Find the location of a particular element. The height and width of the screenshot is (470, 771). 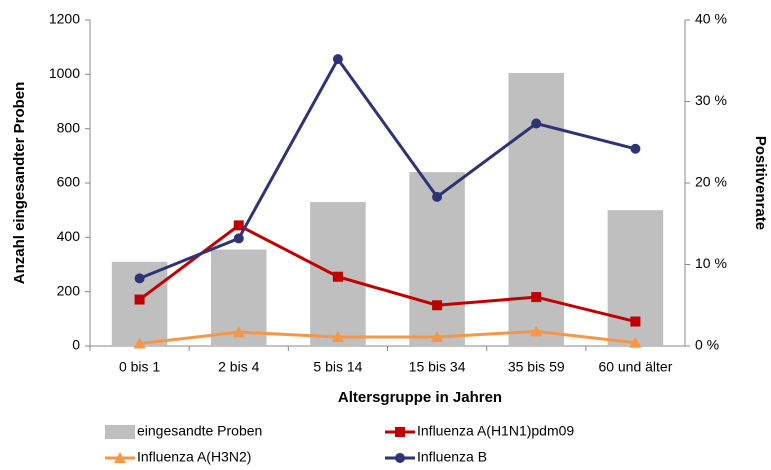

y2-tick-label: 20 % is located at coordinates (711, 182).